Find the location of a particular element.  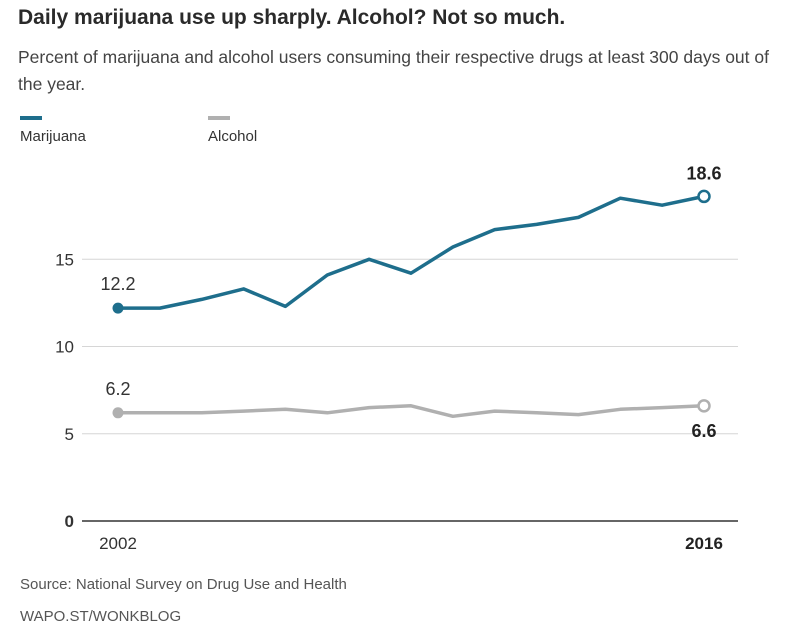

y-tick-label: 0 is located at coordinates (69, 521).